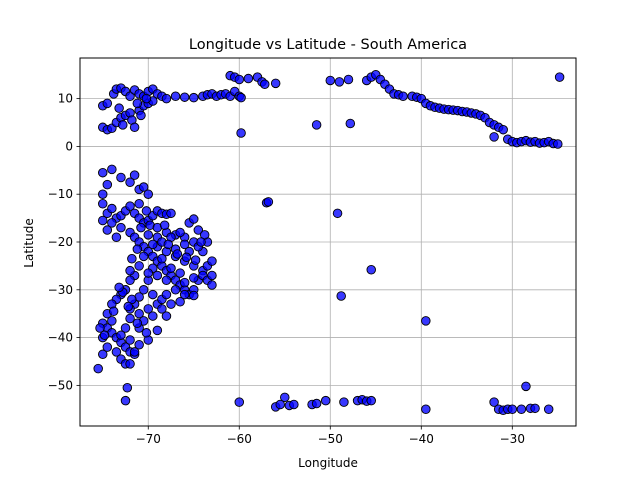 Image resolution: width=640 pixels, height=480 pixels. What do you see at coordinates (512, 439) in the screenshot?
I see `x-tick-label: −30` at bounding box center [512, 439].